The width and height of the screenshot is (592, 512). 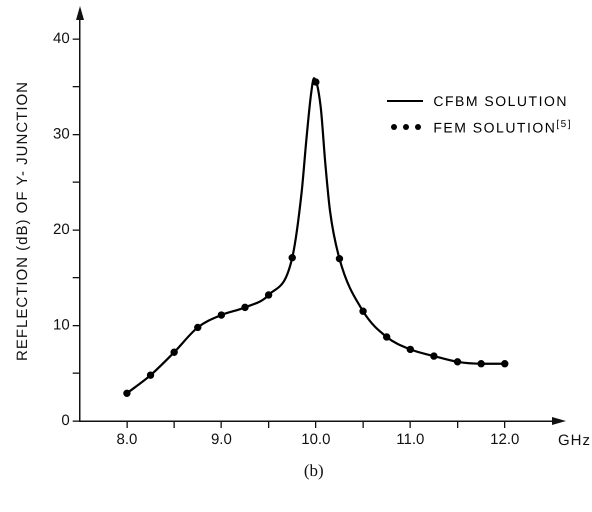 What do you see at coordinates (61, 325) in the screenshot?
I see `y-tick-label: 10` at bounding box center [61, 325].